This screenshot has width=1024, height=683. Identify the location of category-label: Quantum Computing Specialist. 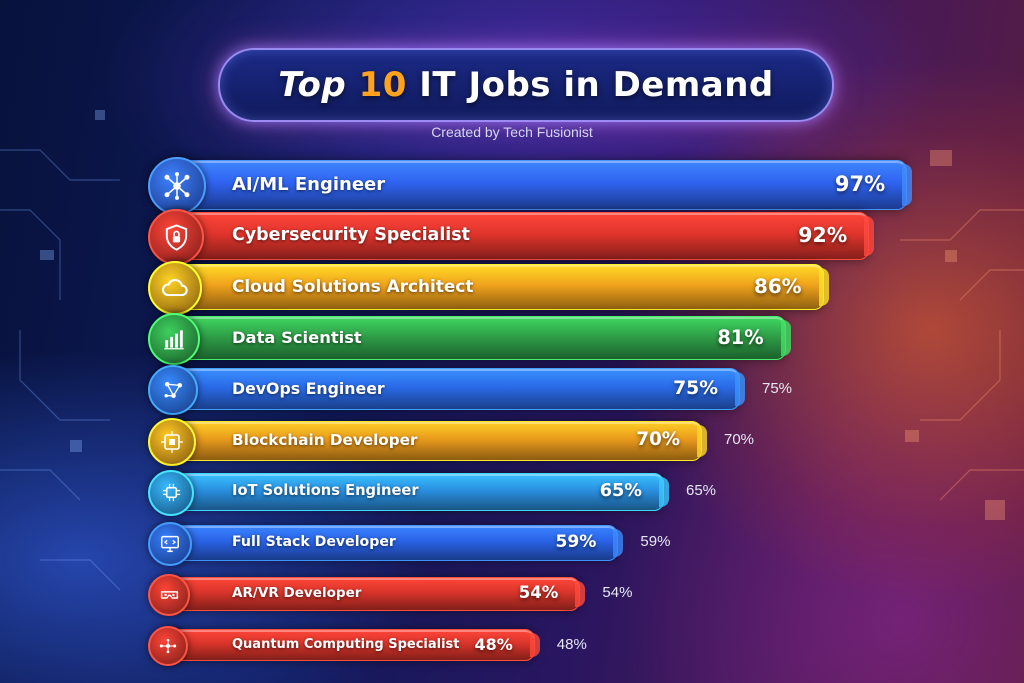
(346, 644).